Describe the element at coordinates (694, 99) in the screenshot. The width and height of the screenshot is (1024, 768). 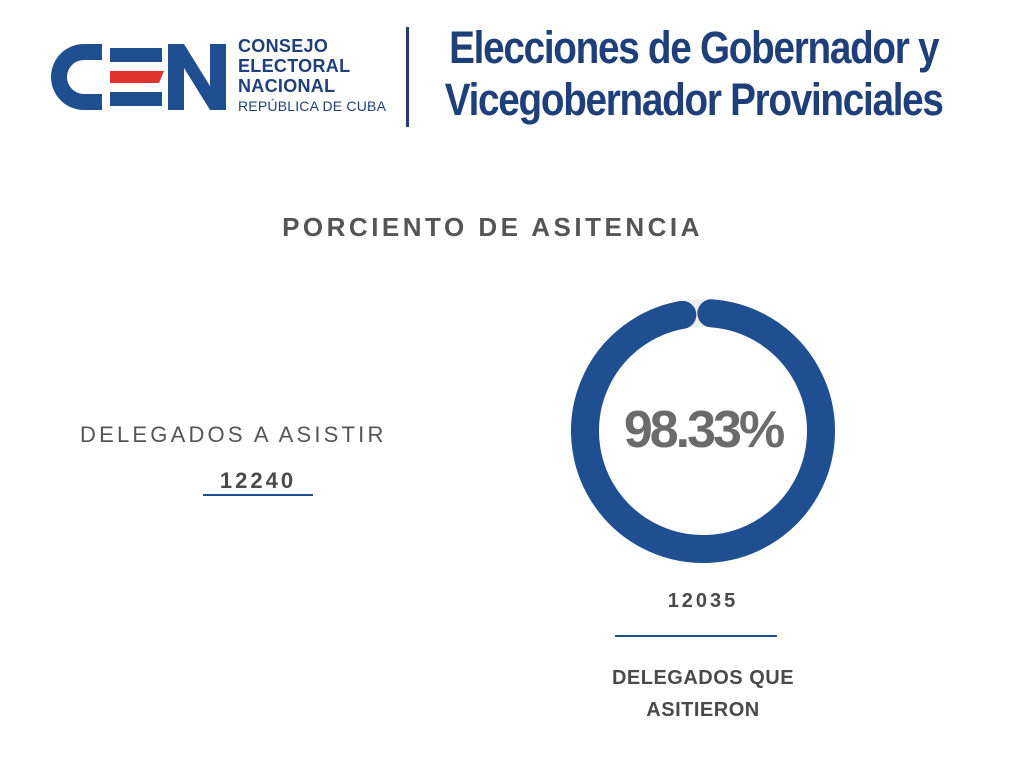
I see `page-title-line-2: Vicegobernador Provinciales` at that location.